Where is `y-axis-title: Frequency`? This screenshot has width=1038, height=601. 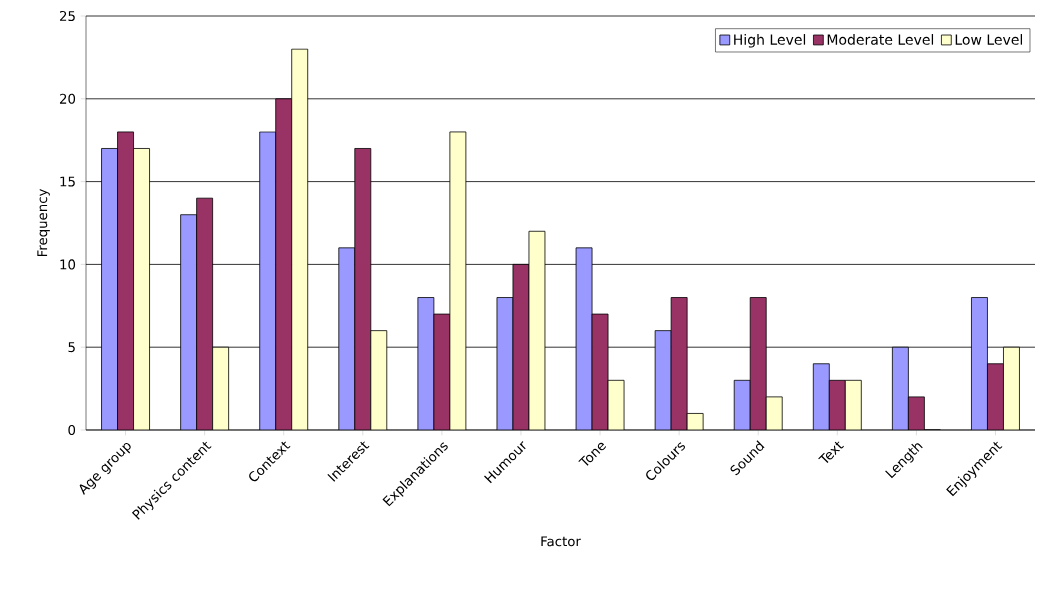
y-axis-title: Frequency is located at coordinates (43, 222).